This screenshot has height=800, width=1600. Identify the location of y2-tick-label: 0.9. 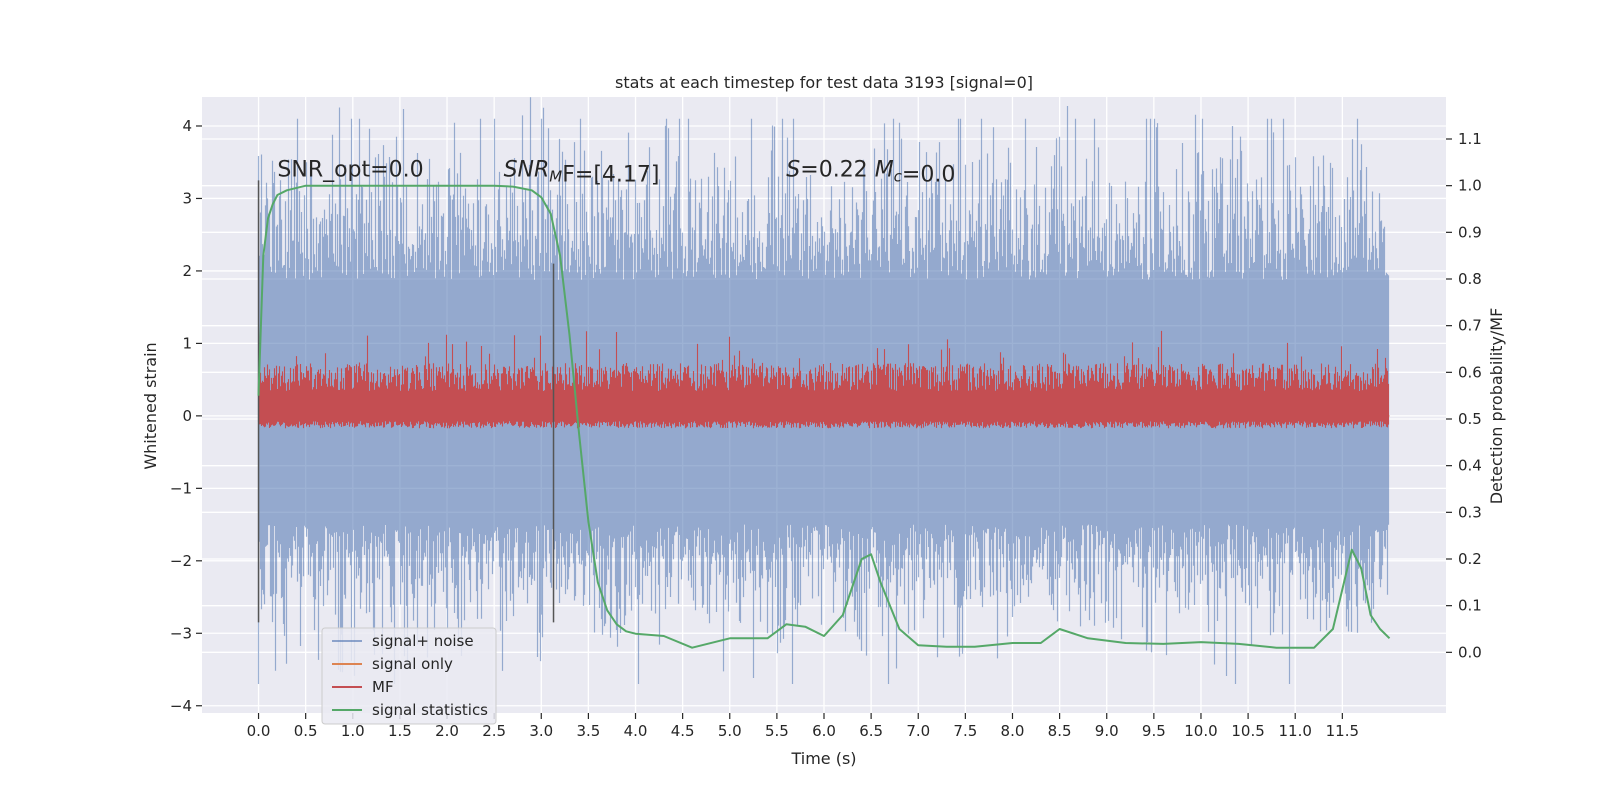
(1470, 232).